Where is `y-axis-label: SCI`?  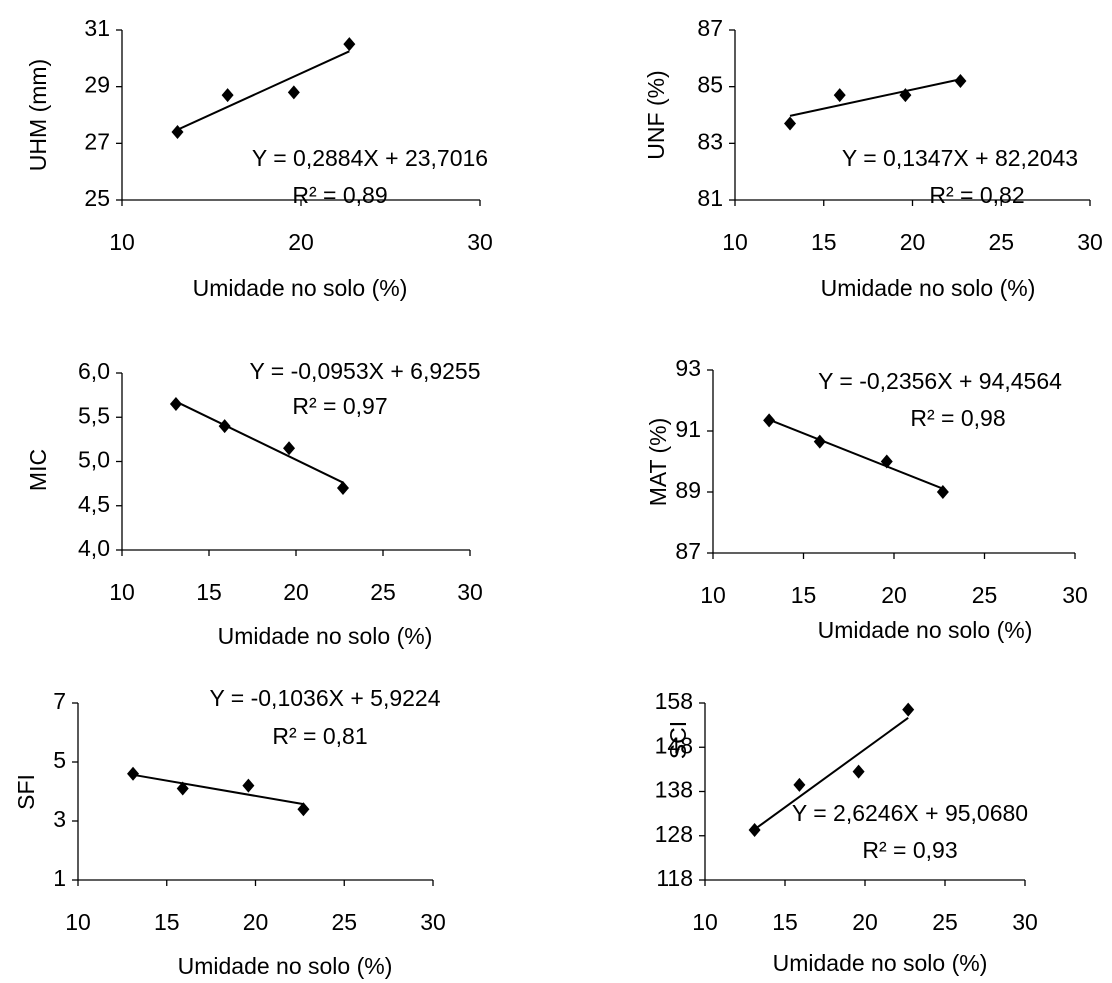 y-axis-label: SCI is located at coordinates (678, 740).